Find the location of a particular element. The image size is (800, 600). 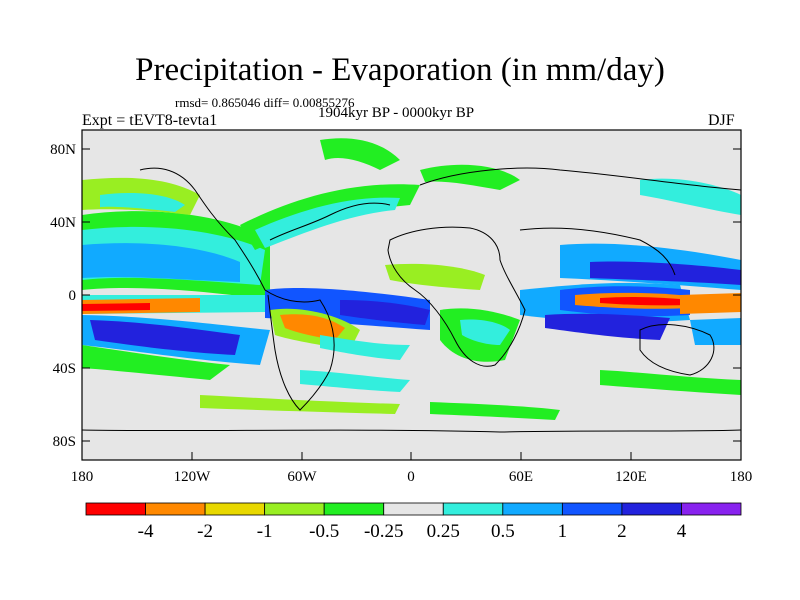

lat-labels: 80N 40N 0 40S 80S is located at coordinates (63, 296).